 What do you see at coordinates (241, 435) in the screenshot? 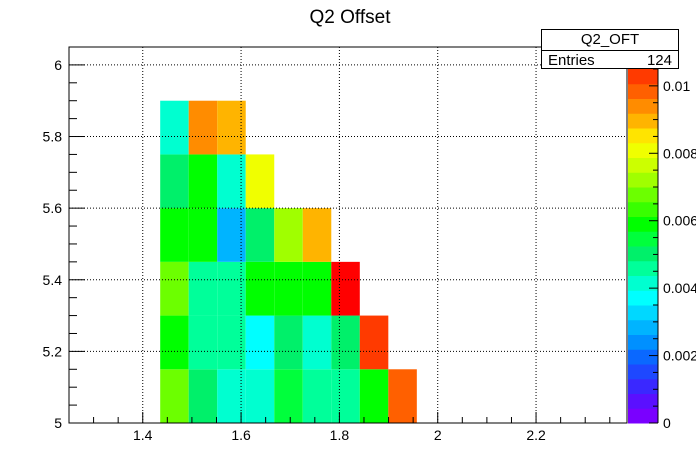
I see `x-tick-label: 1.6` at bounding box center [241, 435].